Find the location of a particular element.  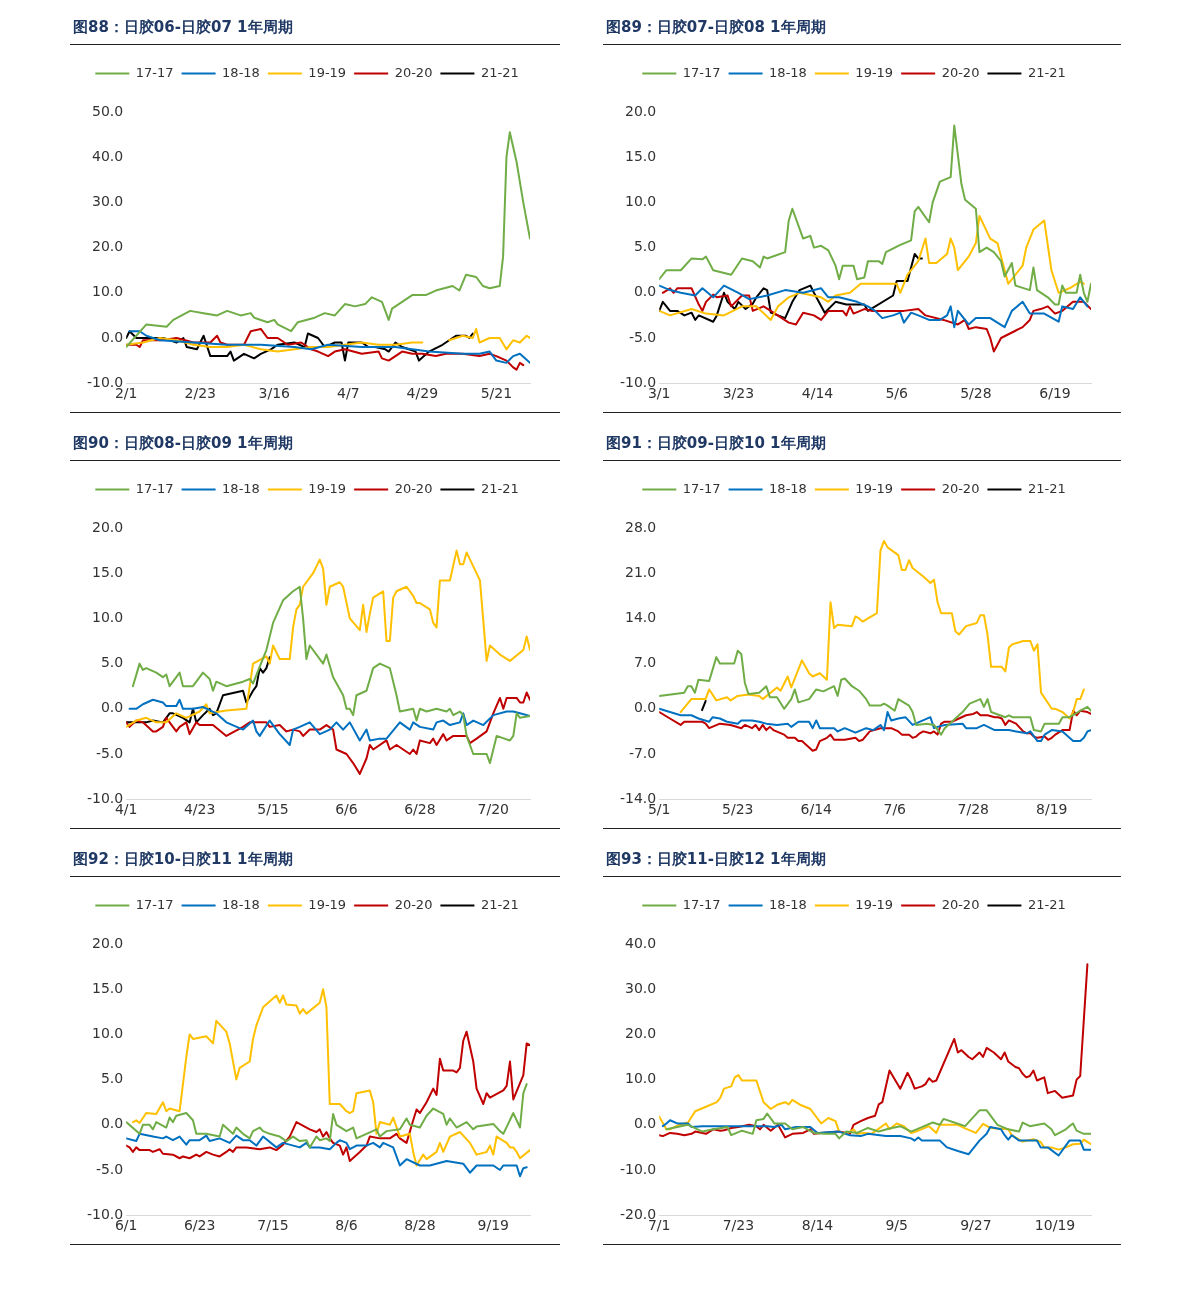

x-tick-label: 6/23 is located at coordinates (199, 1225).